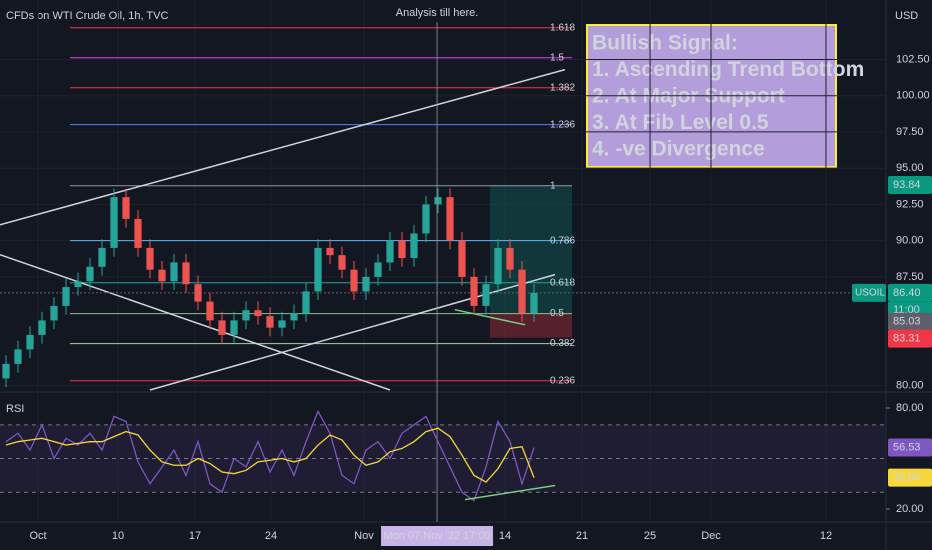 The image size is (932, 550). What do you see at coordinates (562, 240) in the screenshot?
I see `fib-label: 0.786` at bounding box center [562, 240].